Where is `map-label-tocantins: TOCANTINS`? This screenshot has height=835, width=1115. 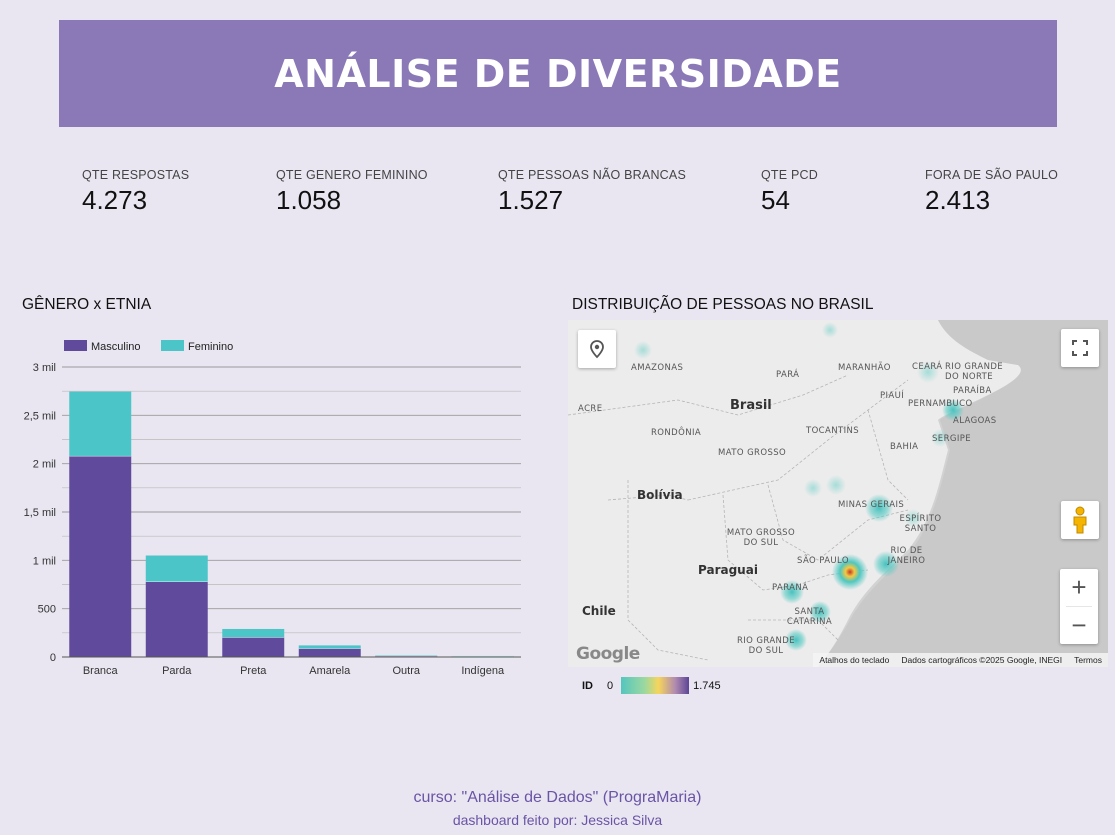
map-label-tocantins: TOCANTINS is located at coordinates (833, 431).